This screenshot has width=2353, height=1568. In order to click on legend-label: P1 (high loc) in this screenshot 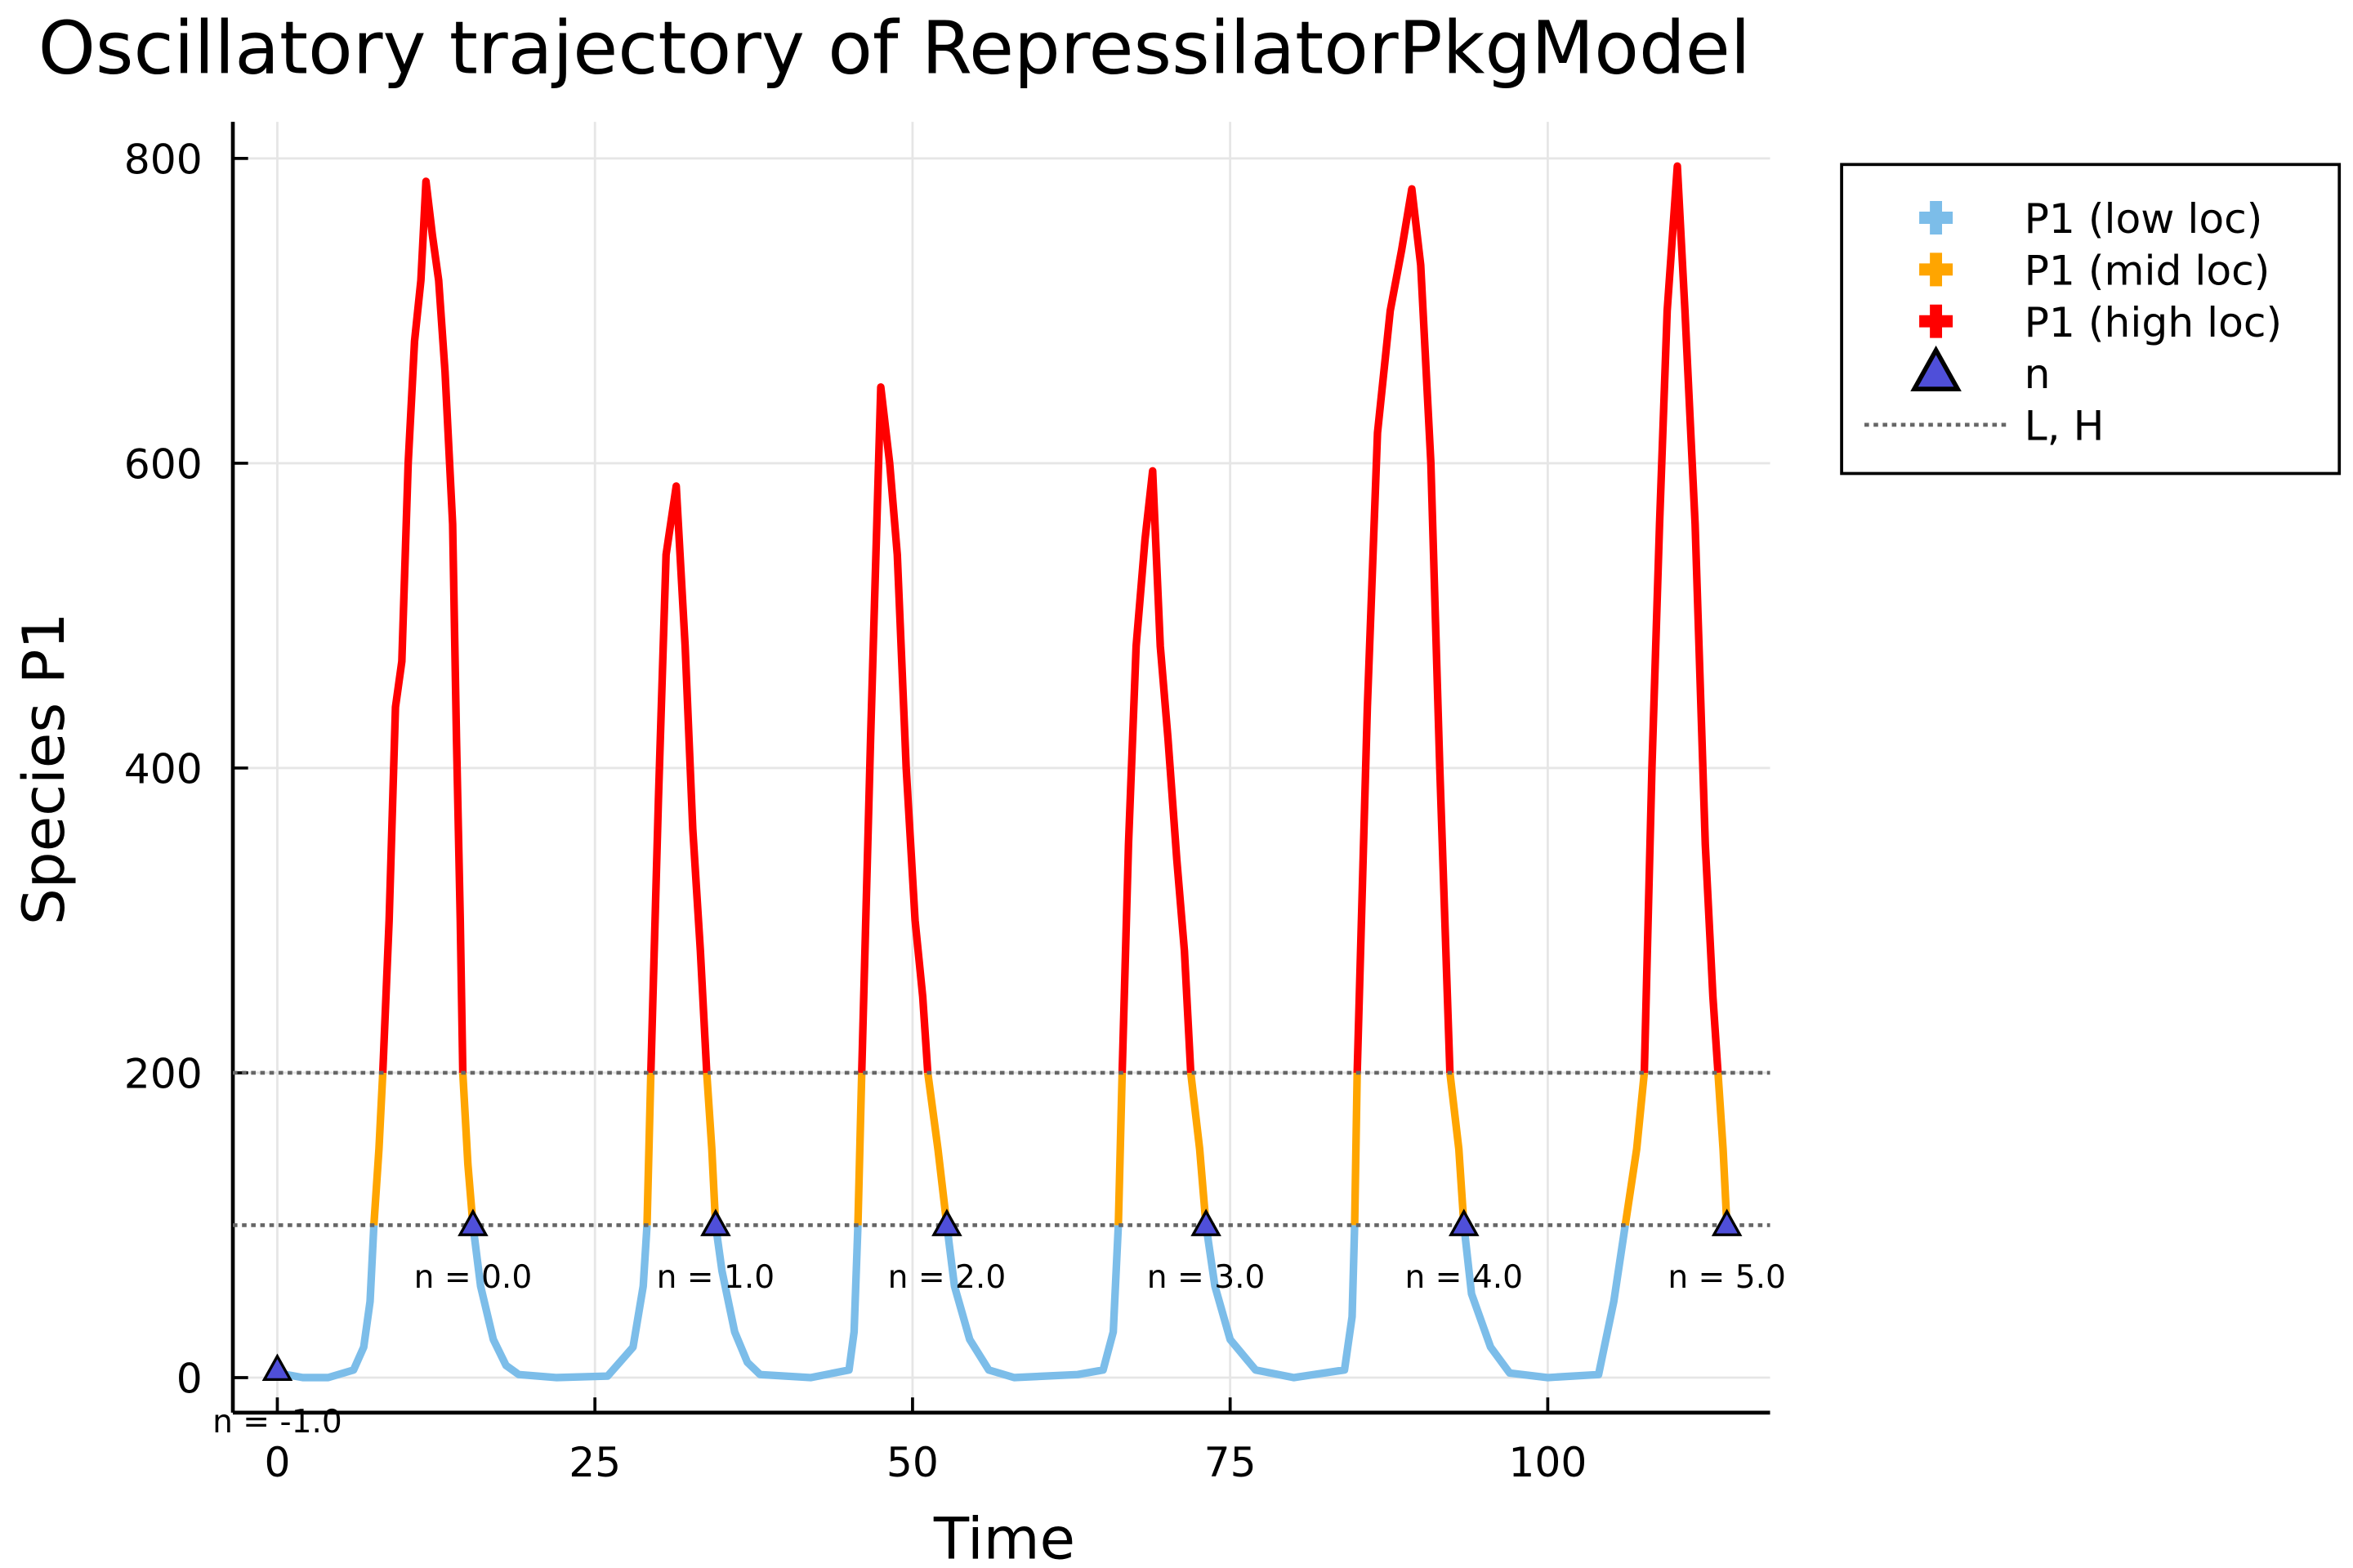, I will do `click(2154, 322)`.